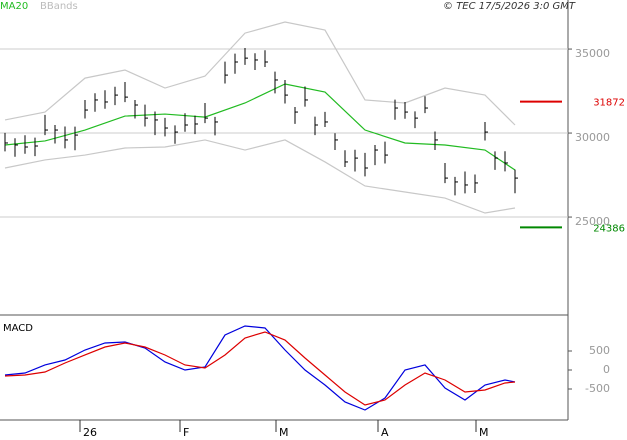  Describe the element at coordinates (90, 432) in the screenshot. I see `x-tick-label: 26` at that location.